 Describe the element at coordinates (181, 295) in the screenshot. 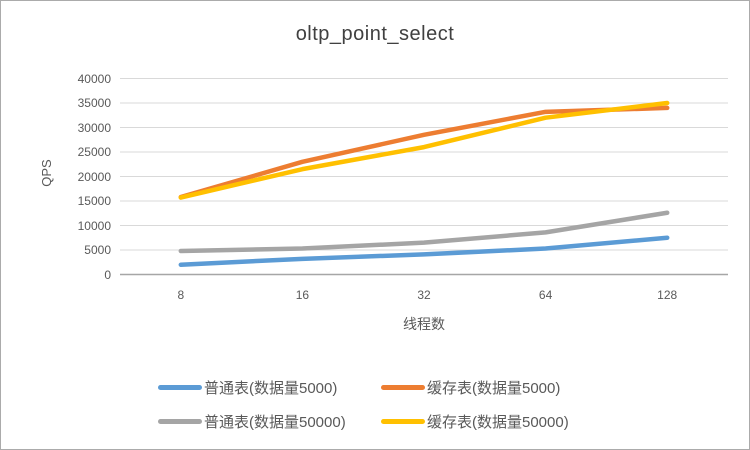

I see `x-tick-label: 8` at that location.